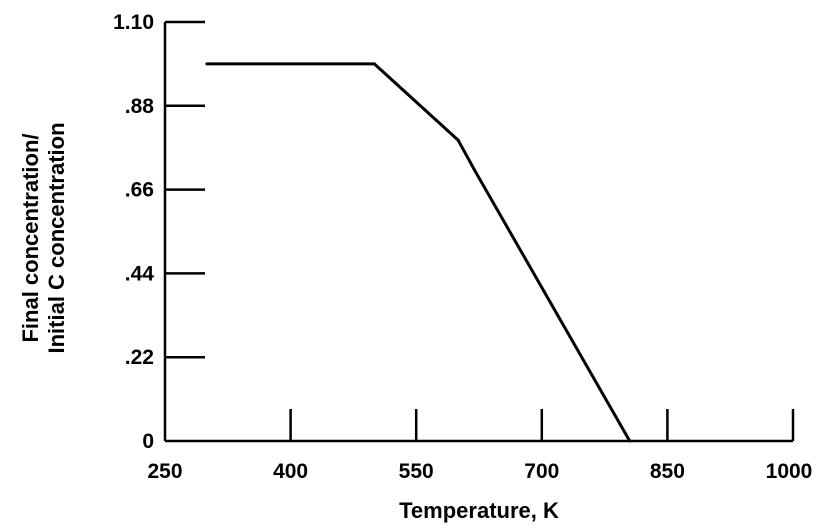 Image resolution: width=823 pixels, height=531 pixels. Describe the element at coordinates (139, 357) in the screenshot. I see `y-tick-label: .22` at that location.